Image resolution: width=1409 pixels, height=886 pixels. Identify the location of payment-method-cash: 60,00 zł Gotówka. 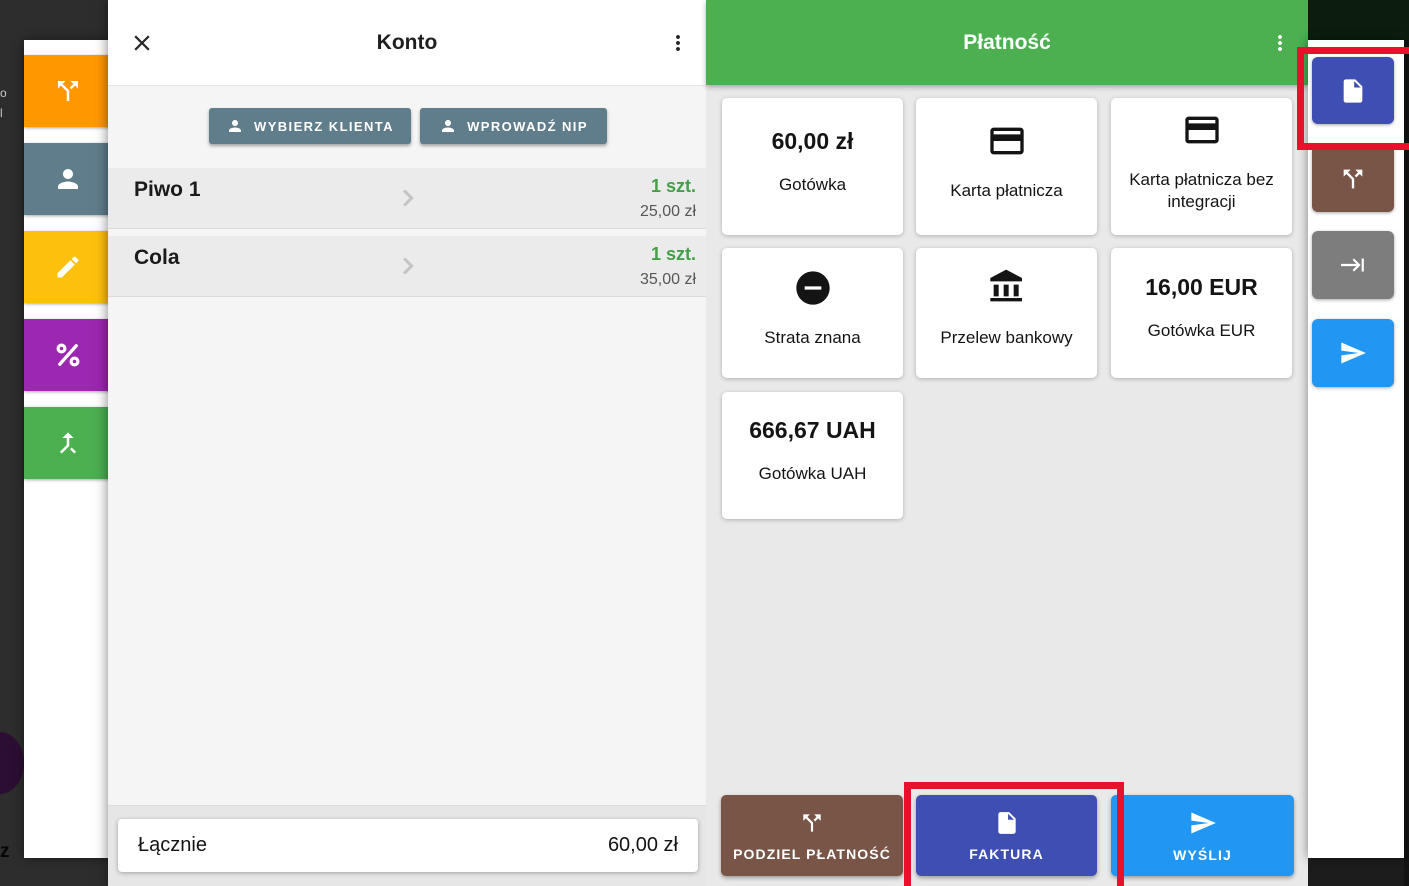
(812, 166).